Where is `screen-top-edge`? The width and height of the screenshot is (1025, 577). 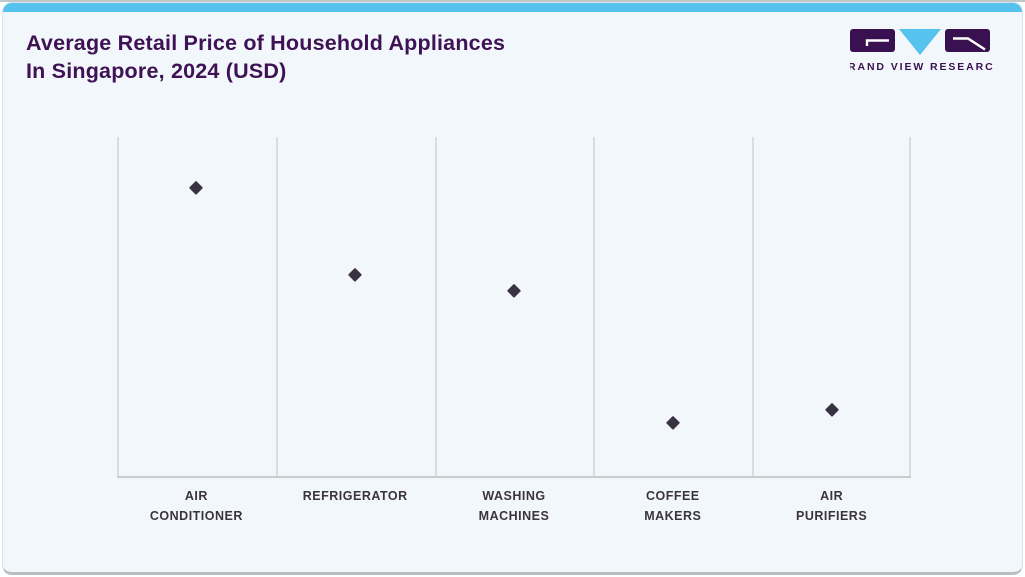
screen-top-edge is located at coordinates (512, 1).